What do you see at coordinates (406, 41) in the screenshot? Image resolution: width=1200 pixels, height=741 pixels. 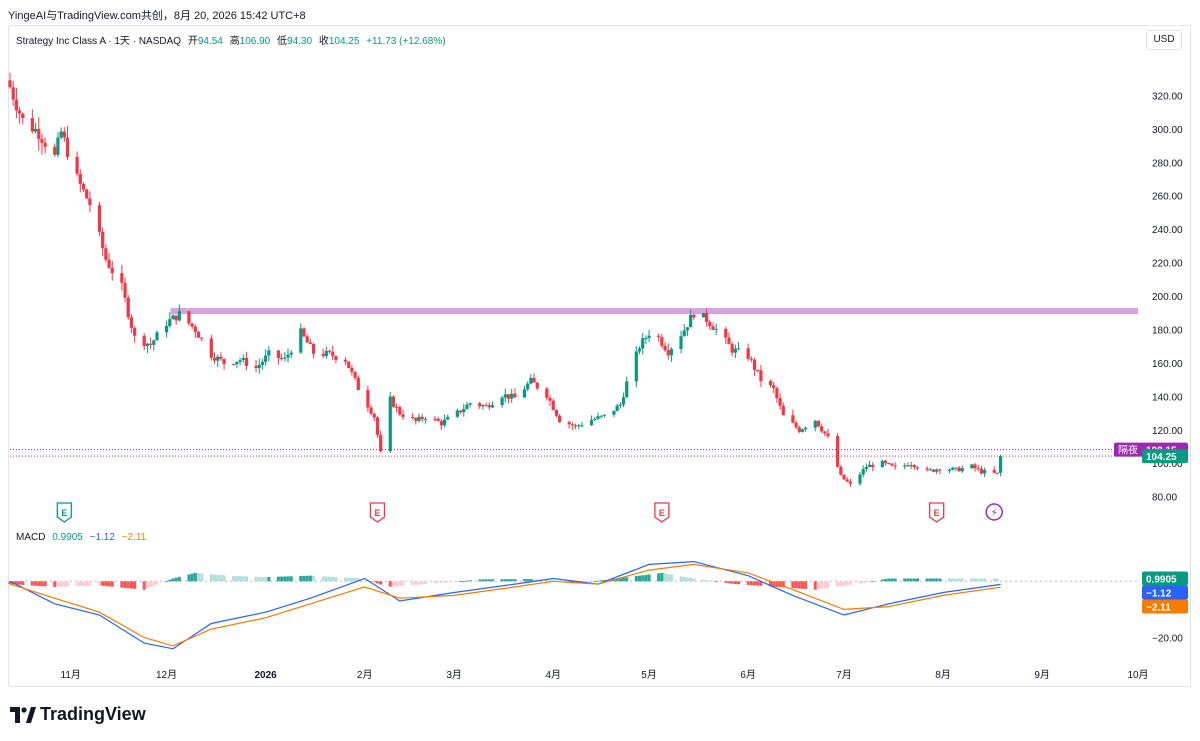 I see `change-value: +11.73 (+12.68%)` at bounding box center [406, 41].